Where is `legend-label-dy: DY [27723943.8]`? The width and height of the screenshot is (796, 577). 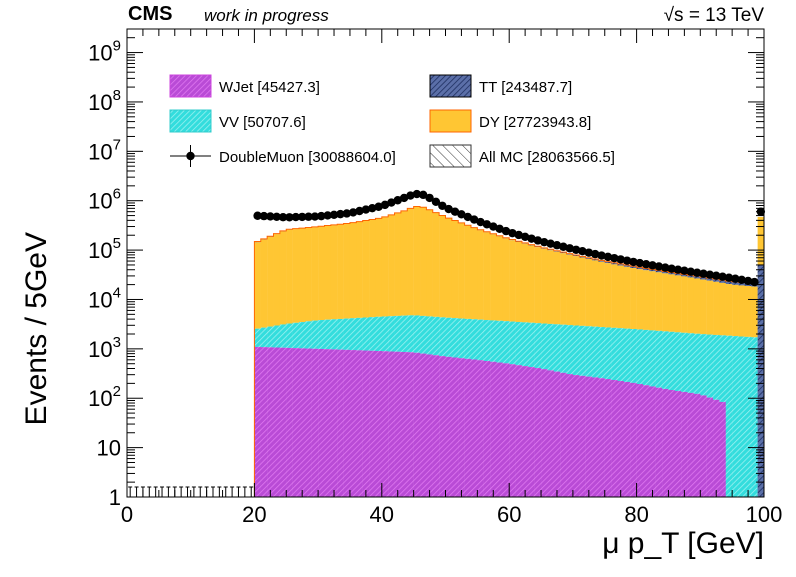 legend-label-dy: DY [27723943.8] is located at coordinates (535, 122).